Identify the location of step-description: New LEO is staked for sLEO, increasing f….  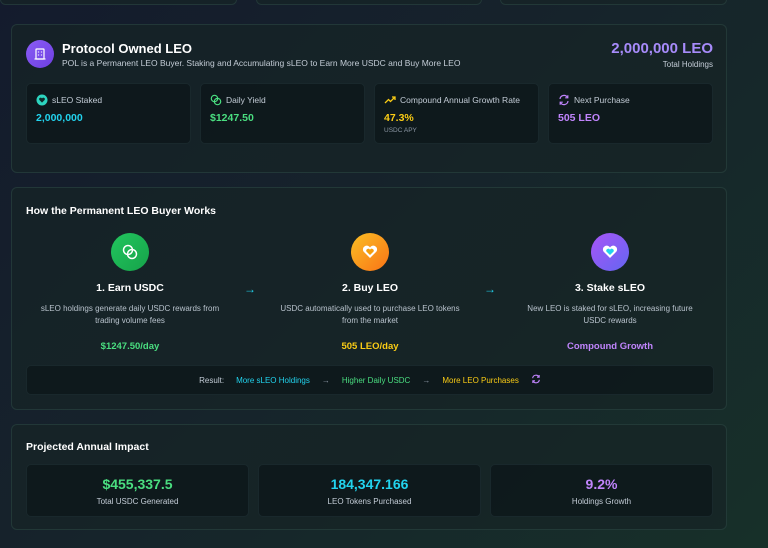
(610, 314).